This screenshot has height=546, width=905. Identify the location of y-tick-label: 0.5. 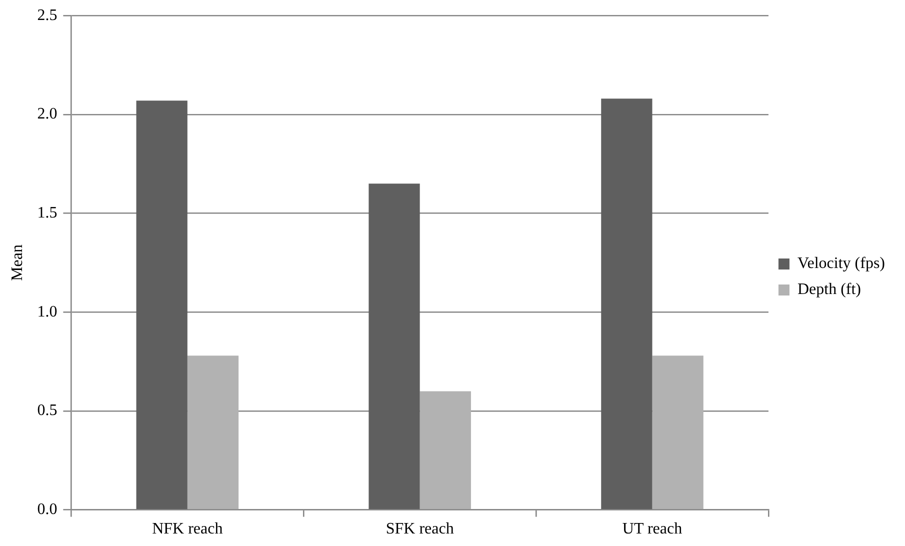
(47, 411).